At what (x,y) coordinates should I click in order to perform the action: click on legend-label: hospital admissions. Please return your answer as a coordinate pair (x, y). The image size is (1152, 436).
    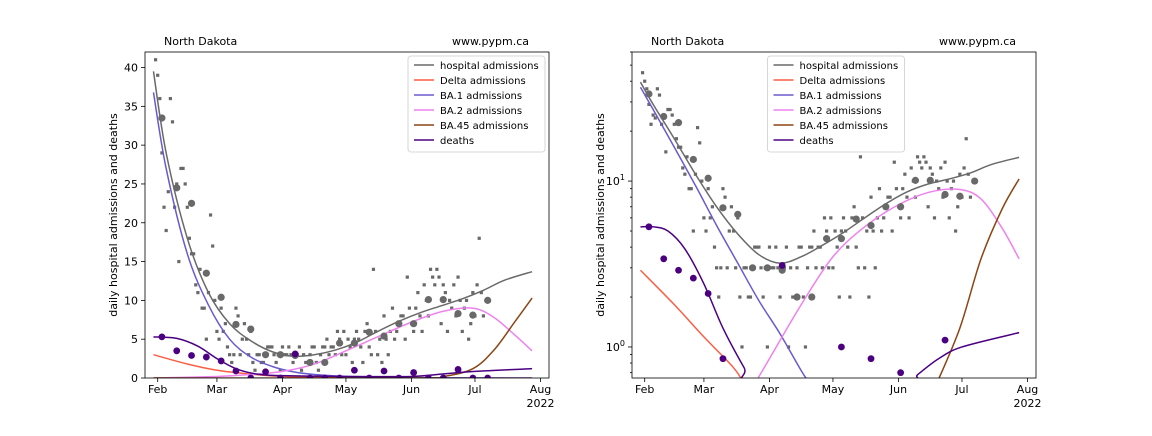
    Looking at the image, I should click on (489, 66).